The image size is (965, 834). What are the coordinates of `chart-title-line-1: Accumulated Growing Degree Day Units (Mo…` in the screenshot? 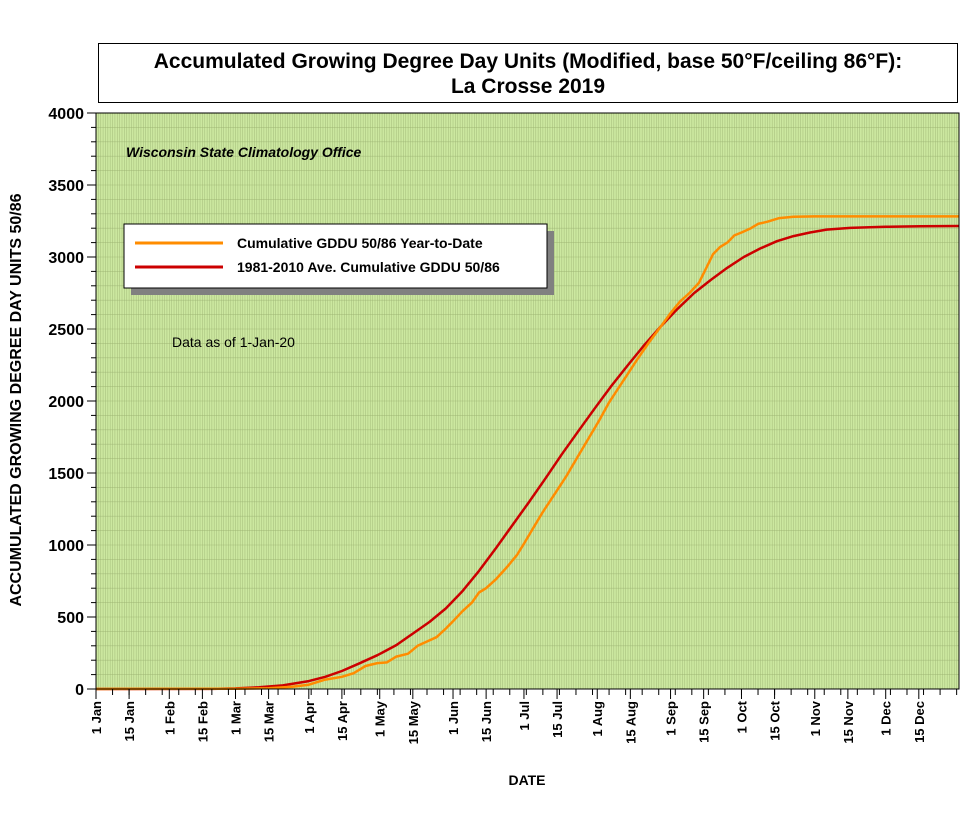 It's located at (528, 61).